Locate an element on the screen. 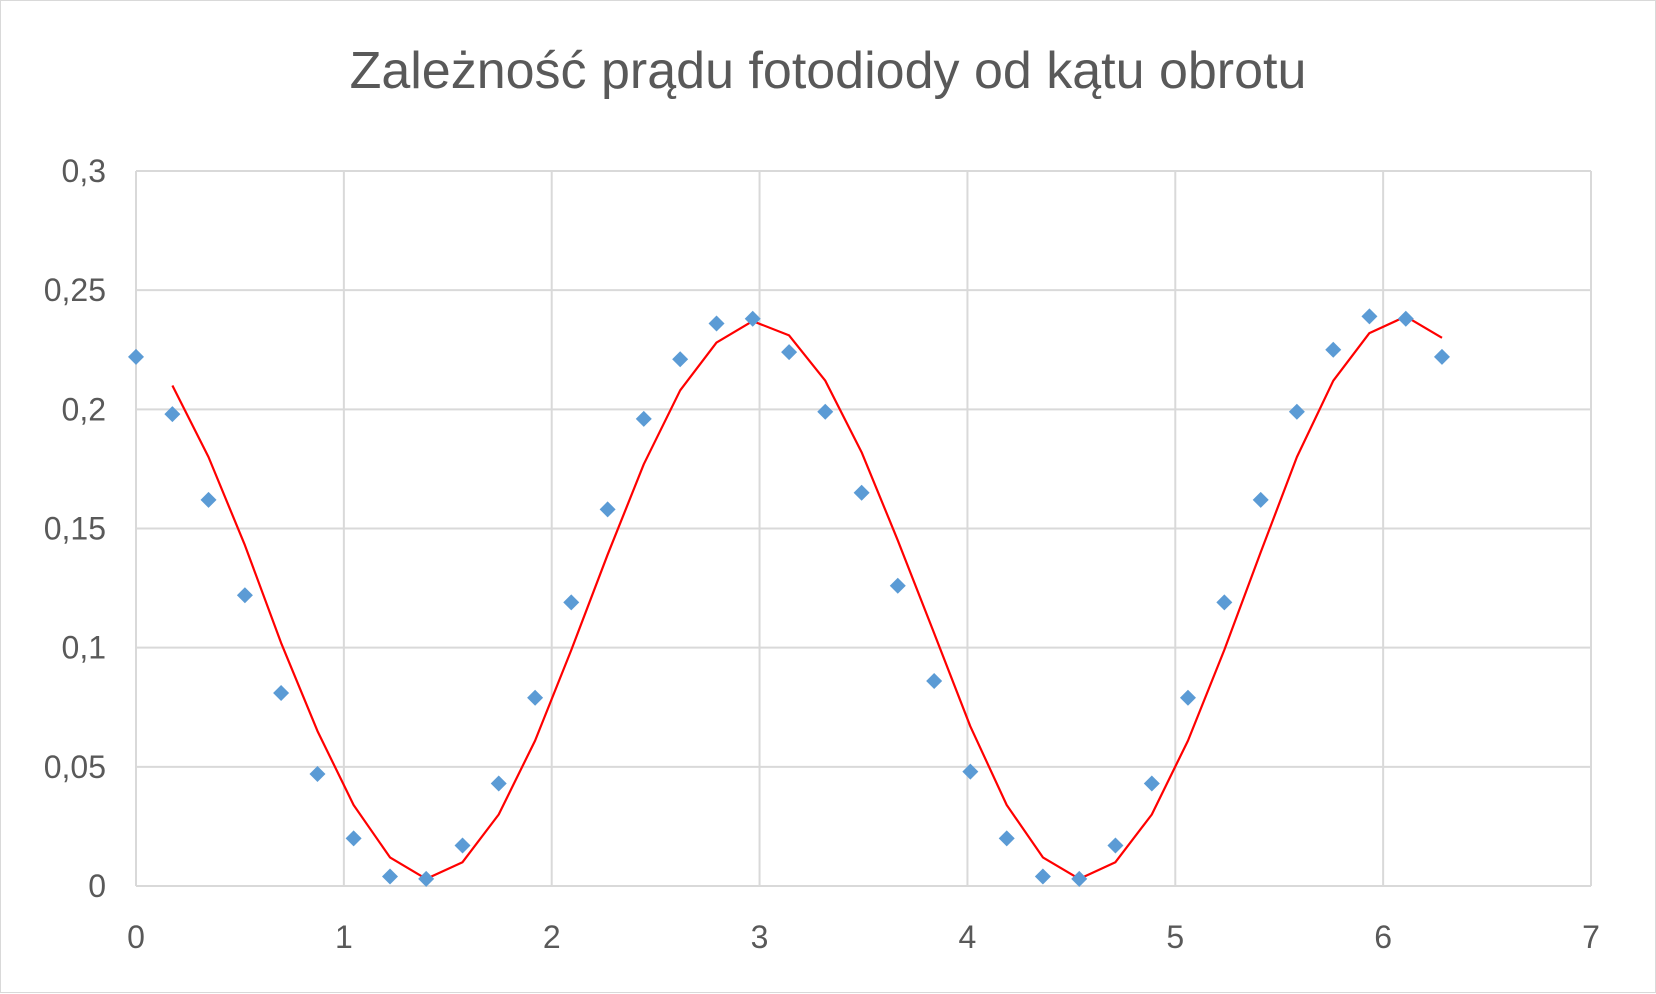  x-tick-label: 3 is located at coordinates (760, 937).